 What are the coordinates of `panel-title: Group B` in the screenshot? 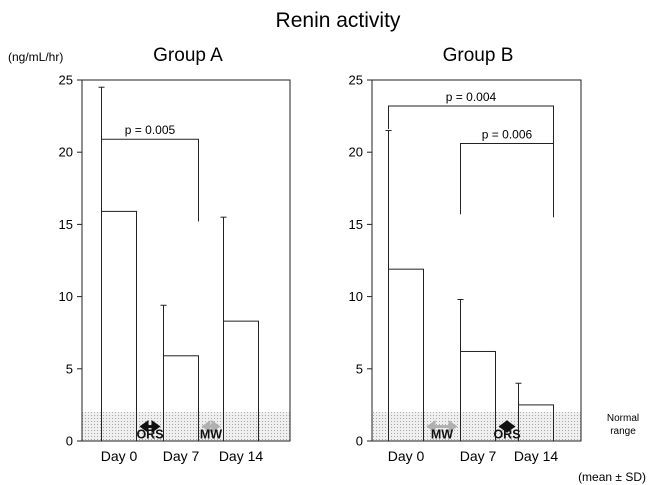 It's located at (478, 55).